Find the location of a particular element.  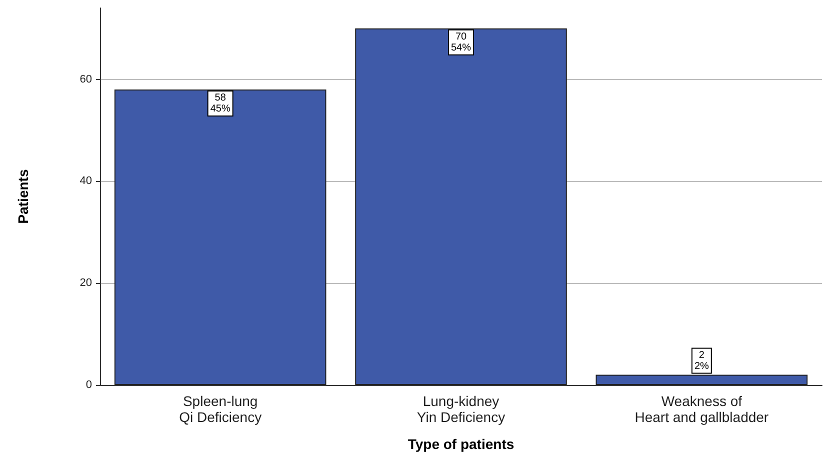

y-tick-label: 40 is located at coordinates (86, 181).